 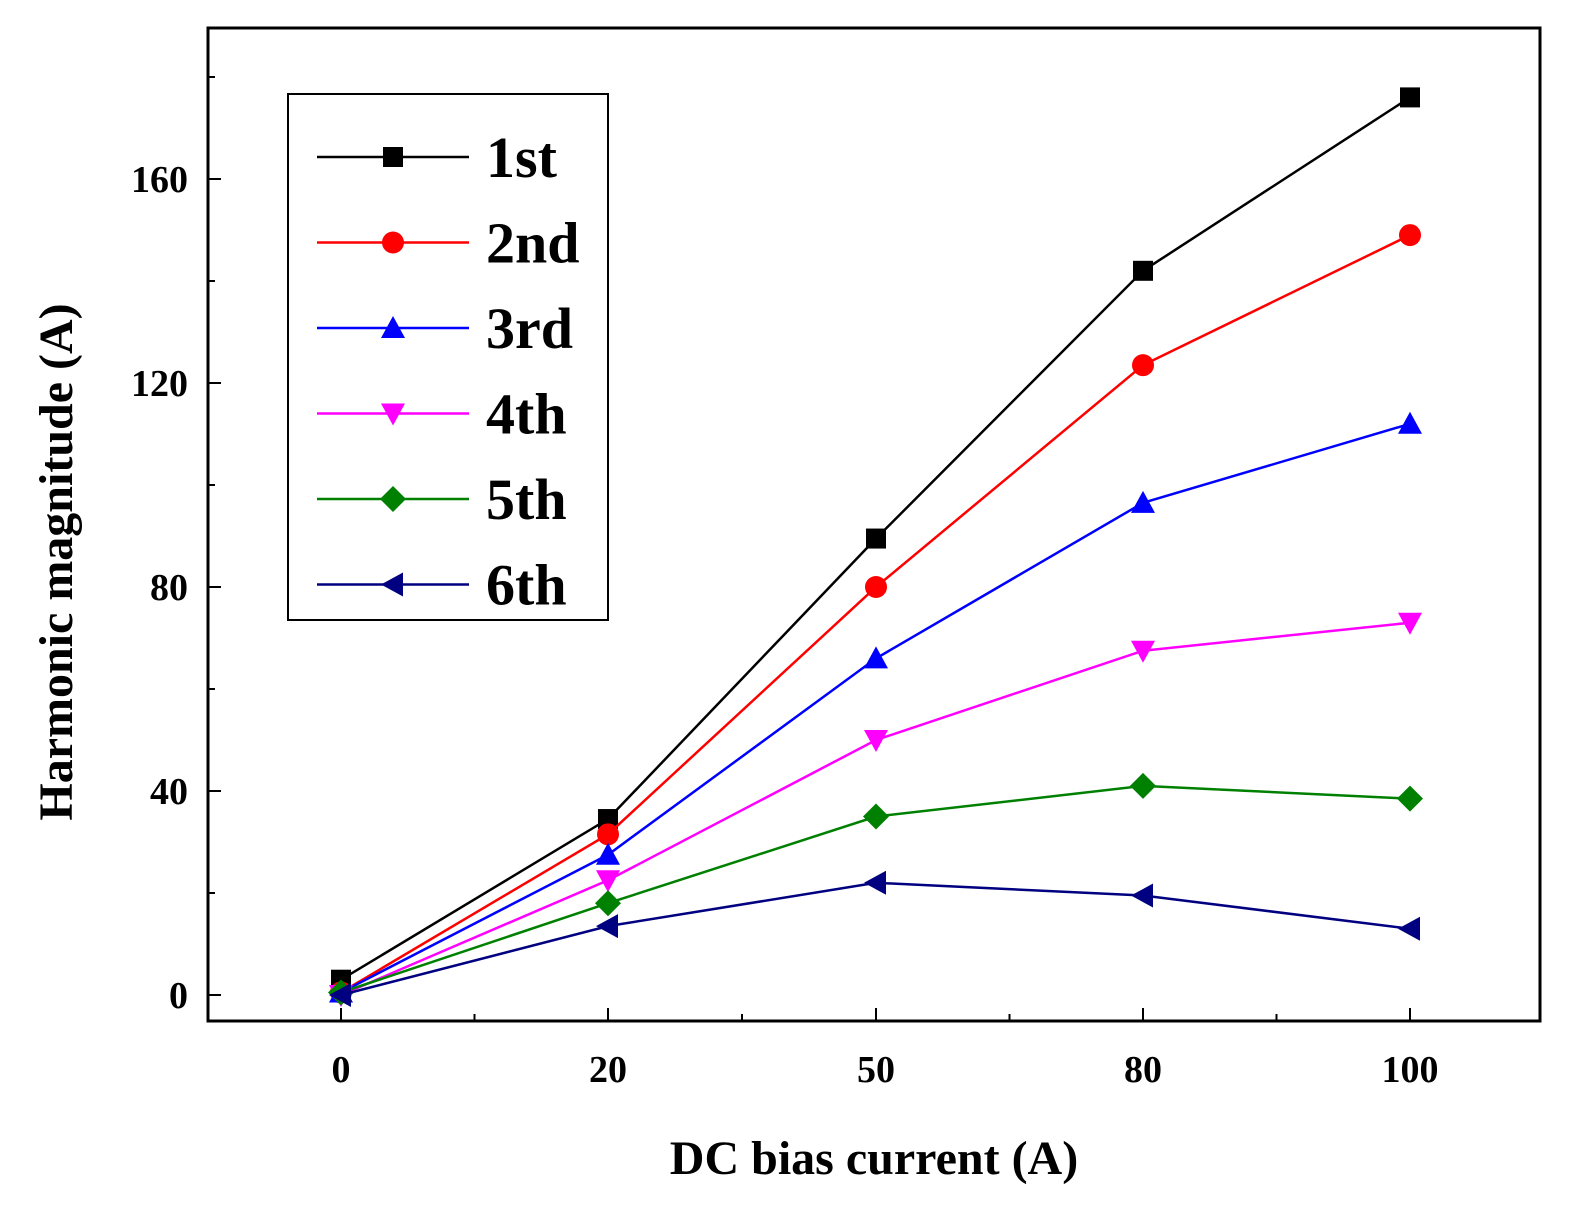 I want to click on x-axis: 0 20 50 80 100, so click(x=885, y=1049).